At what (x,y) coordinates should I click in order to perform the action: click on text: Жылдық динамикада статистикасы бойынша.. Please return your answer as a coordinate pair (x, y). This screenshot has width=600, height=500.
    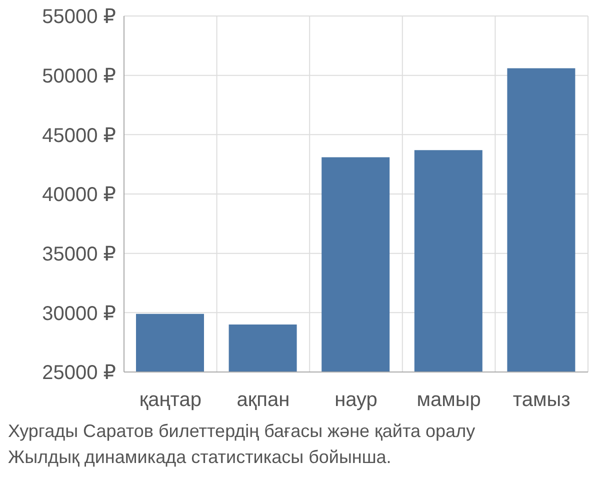
    Looking at the image, I should click on (200, 457).